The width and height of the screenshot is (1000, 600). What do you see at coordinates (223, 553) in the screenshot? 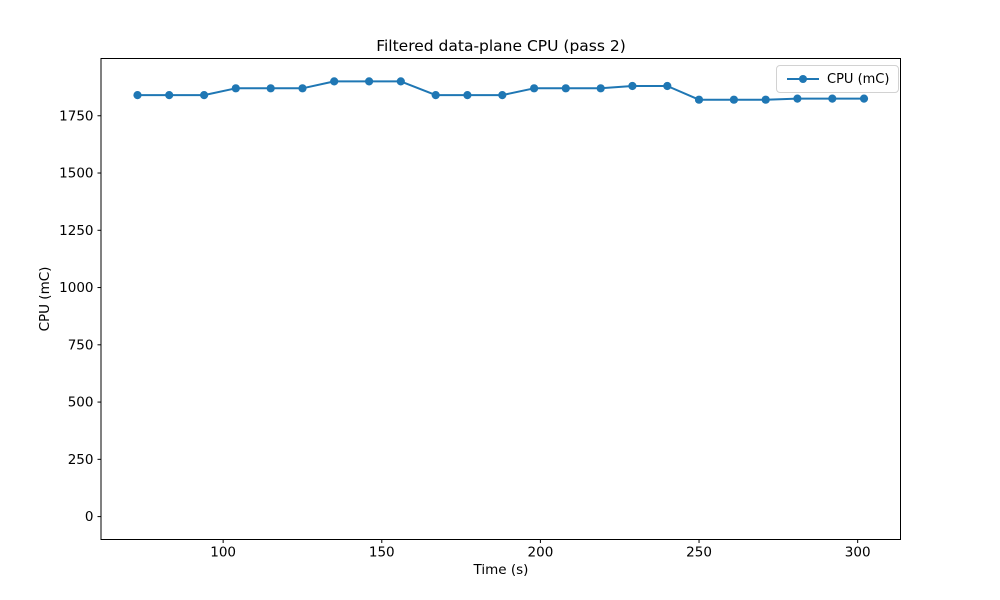
I see `x-tick-label: 100` at bounding box center [223, 553].